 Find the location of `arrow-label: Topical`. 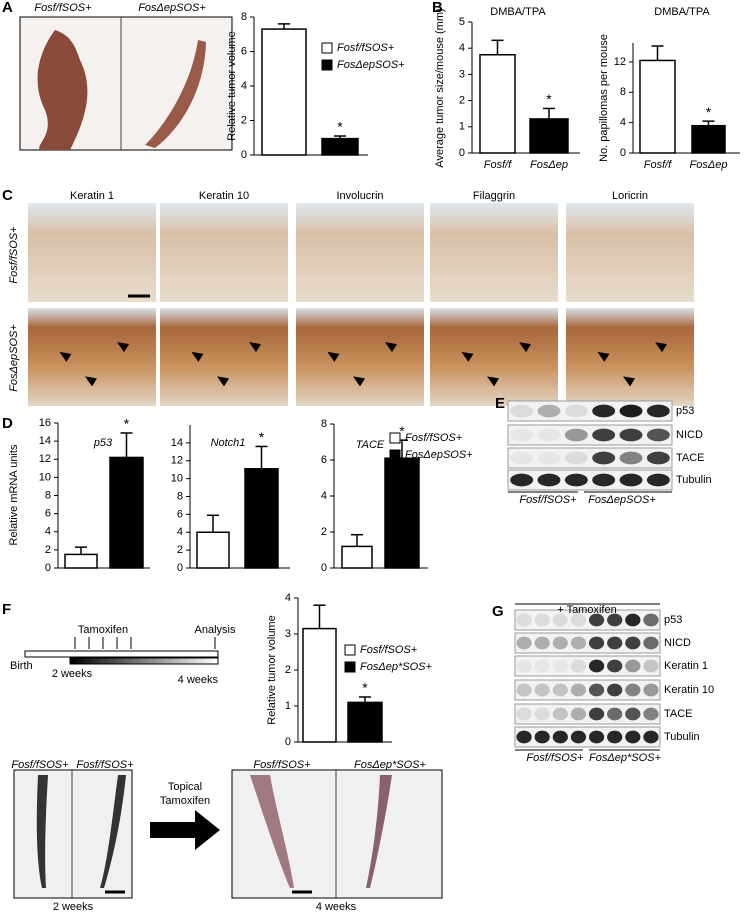

arrow-label: Topical is located at coordinates (185, 787).